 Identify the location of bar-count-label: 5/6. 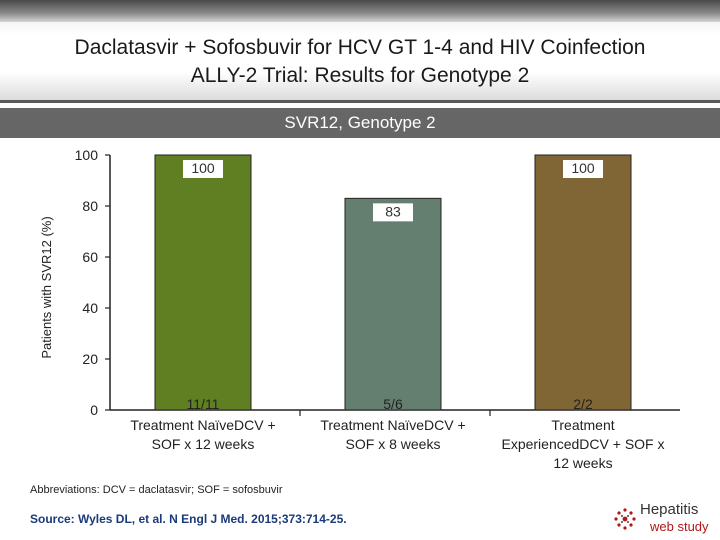
(393, 404).